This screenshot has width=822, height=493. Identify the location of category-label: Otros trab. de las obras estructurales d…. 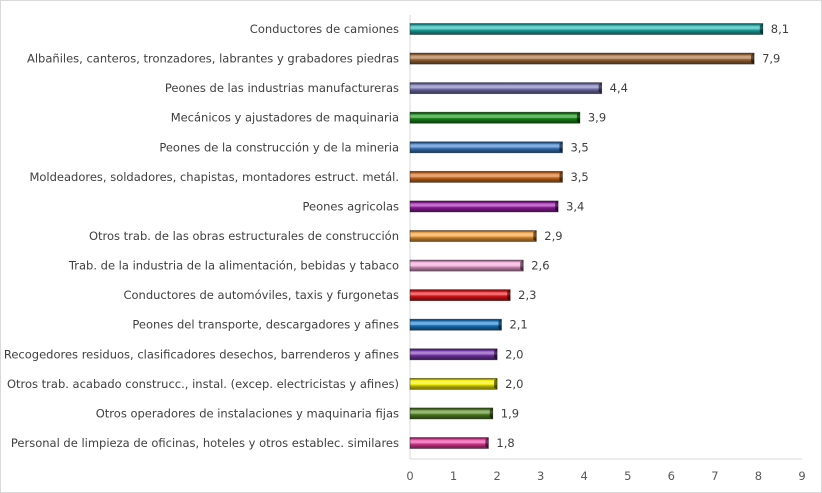
(244, 236).